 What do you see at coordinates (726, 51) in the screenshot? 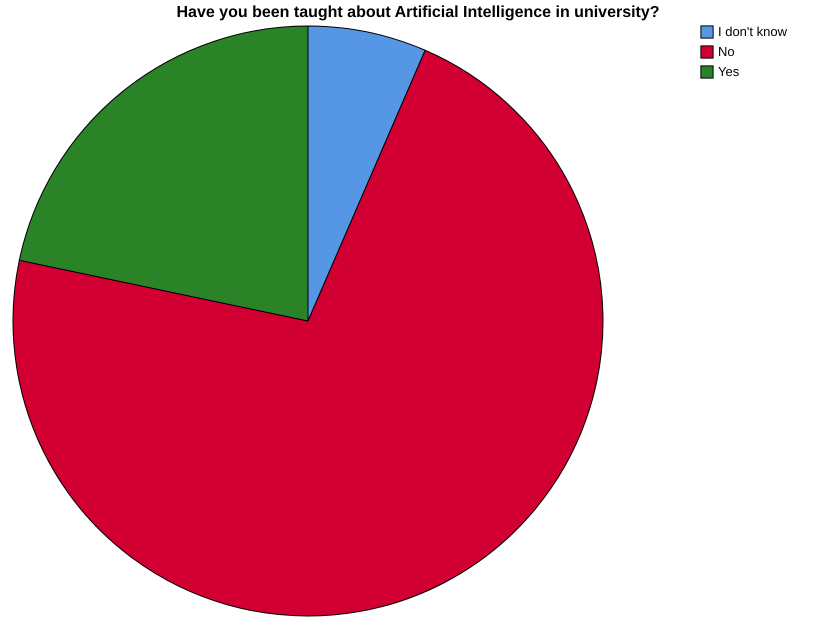
I see `legend-label: No` at bounding box center [726, 51].